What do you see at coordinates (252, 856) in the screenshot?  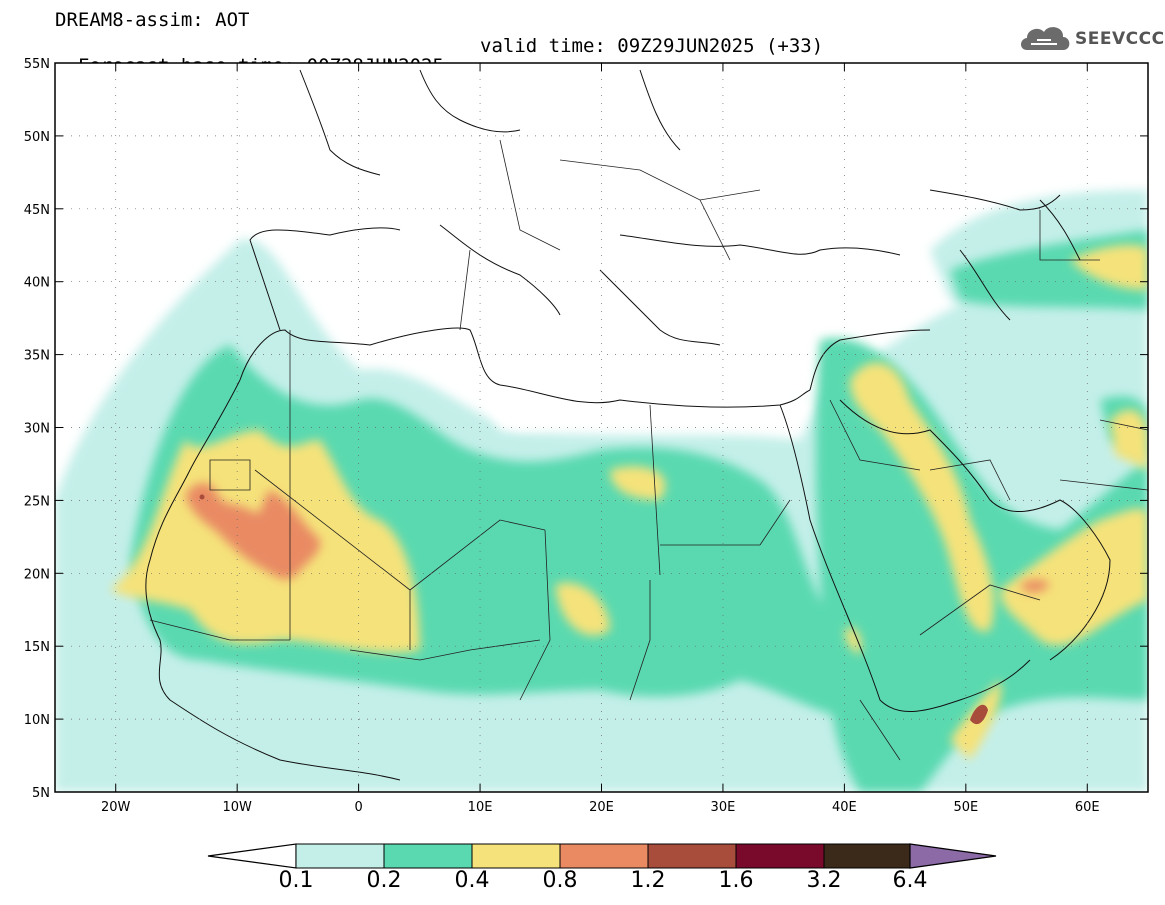 I see `colorbar-under-arrow` at bounding box center [252, 856].